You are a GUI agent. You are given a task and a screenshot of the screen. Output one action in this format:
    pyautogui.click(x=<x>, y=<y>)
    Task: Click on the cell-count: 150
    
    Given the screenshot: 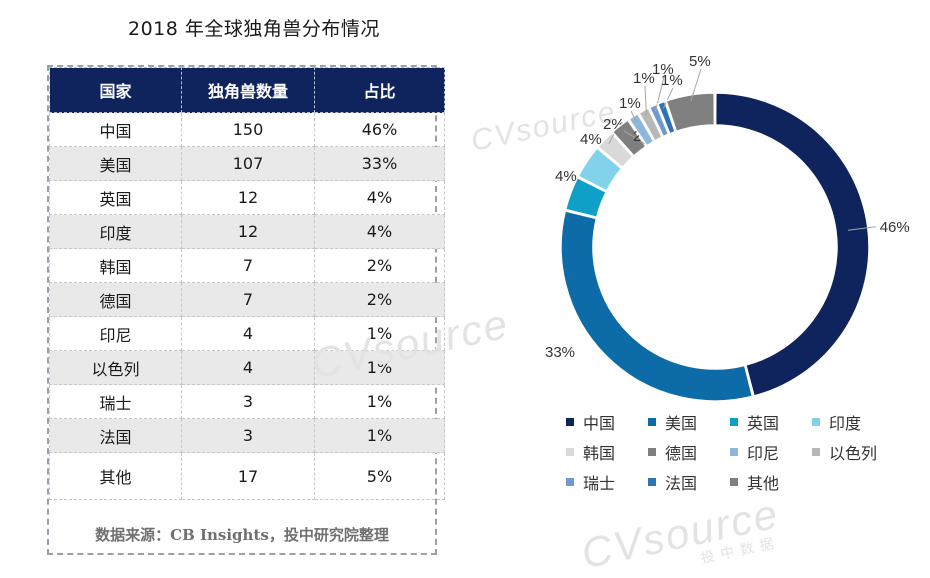 What is the action you would take?
    pyautogui.click(x=248, y=129)
    